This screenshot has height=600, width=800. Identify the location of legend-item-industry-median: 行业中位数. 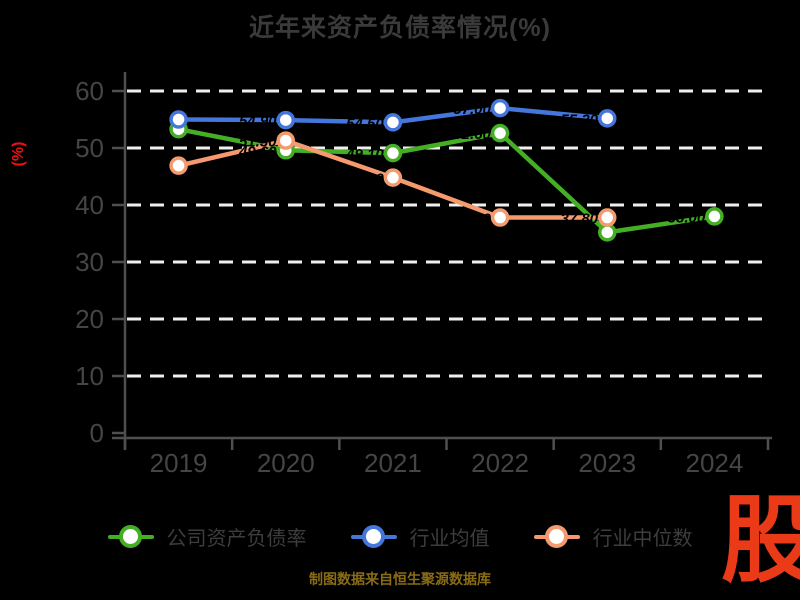
(613, 536).